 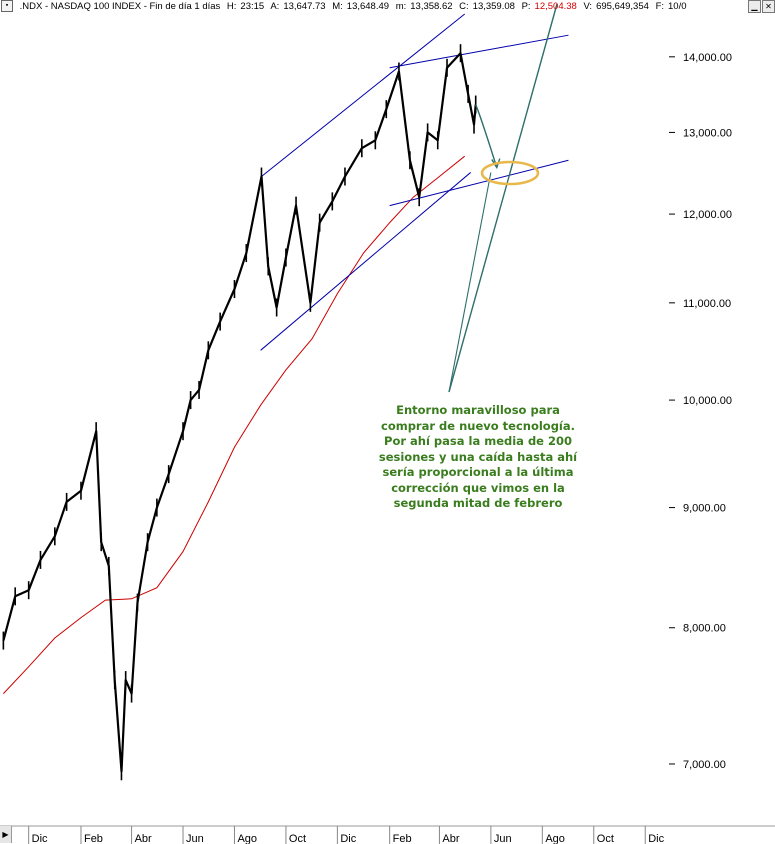 I want to click on c-label: C:, so click(x=464, y=6).